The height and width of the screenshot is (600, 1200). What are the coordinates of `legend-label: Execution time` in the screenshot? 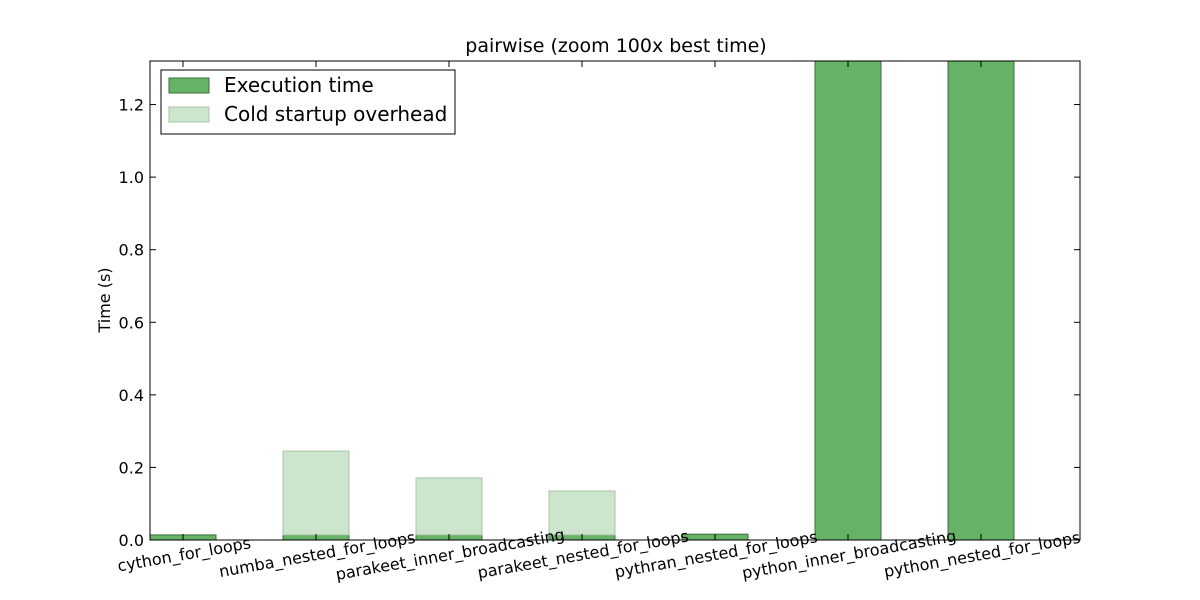 It's located at (299, 85).